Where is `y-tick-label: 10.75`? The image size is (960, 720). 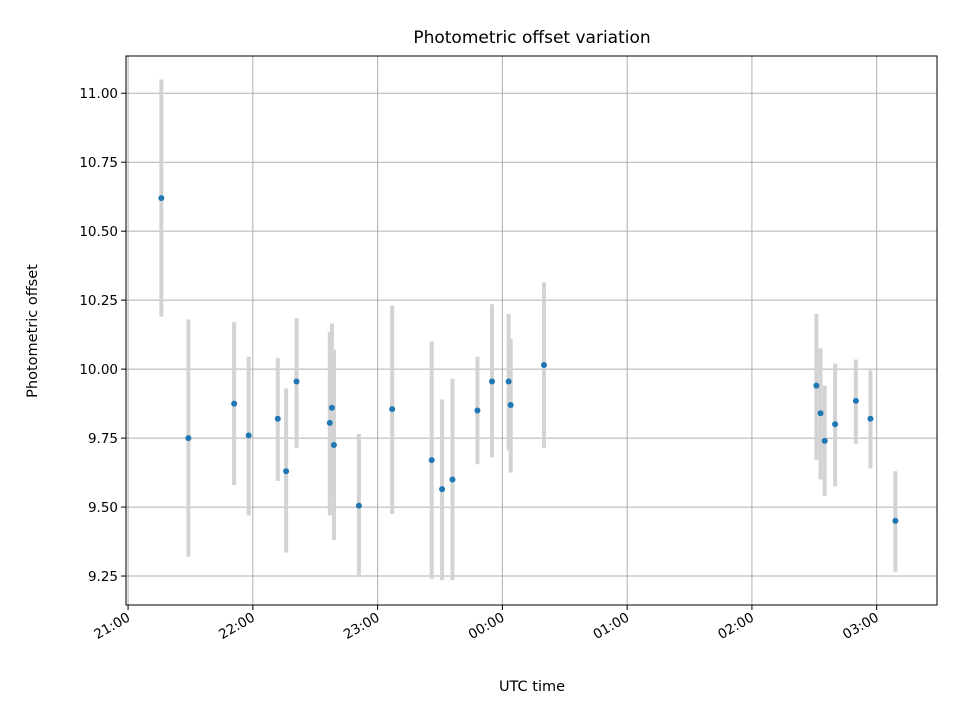 y-tick-label: 10.75 is located at coordinates (98, 163).